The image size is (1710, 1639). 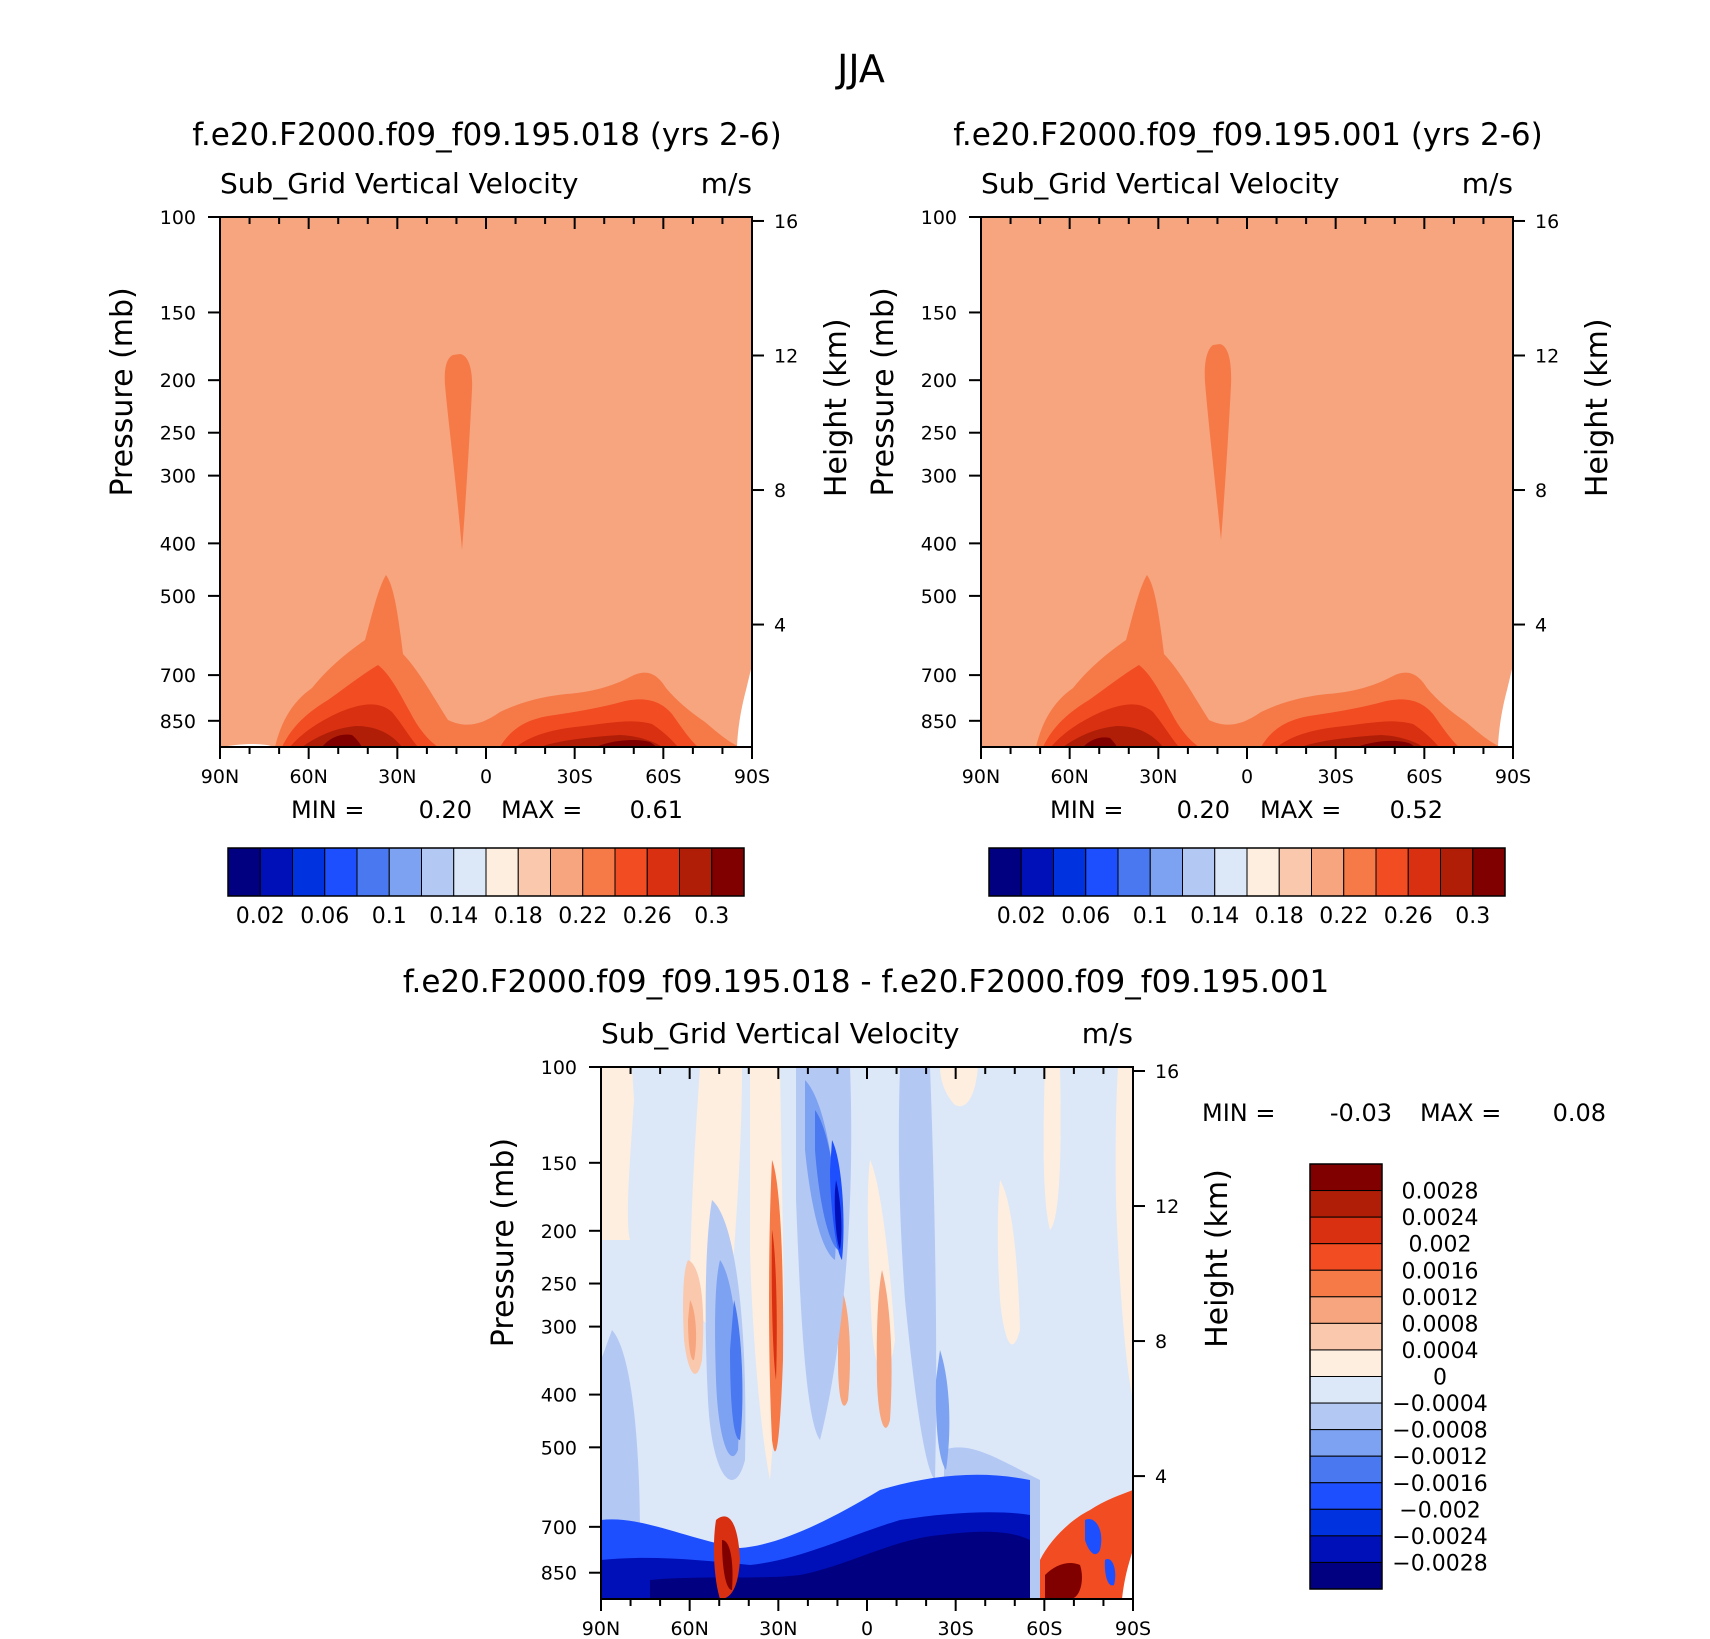 I want to click on x-tick-label: 90S, so click(x=1513, y=777).